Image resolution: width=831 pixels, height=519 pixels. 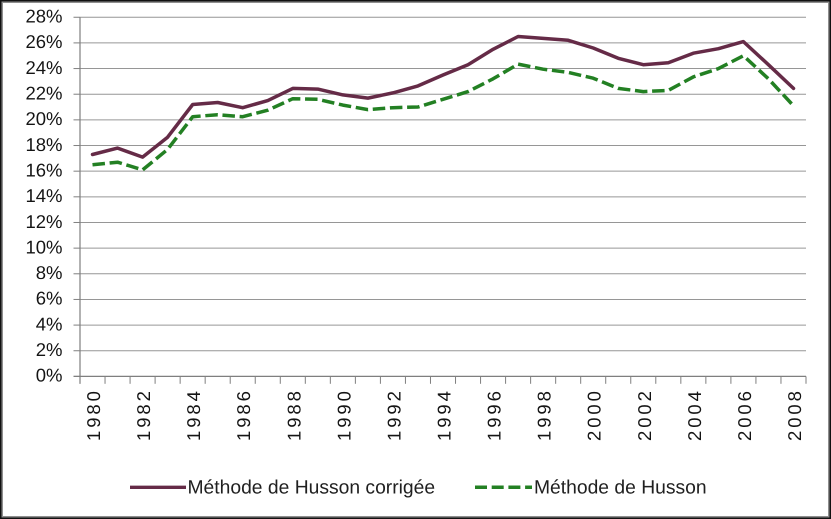 What do you see at coordinates (43, 144) in the screenshot?
I see `svg-text: 18%` at bounding box center [43, 144].